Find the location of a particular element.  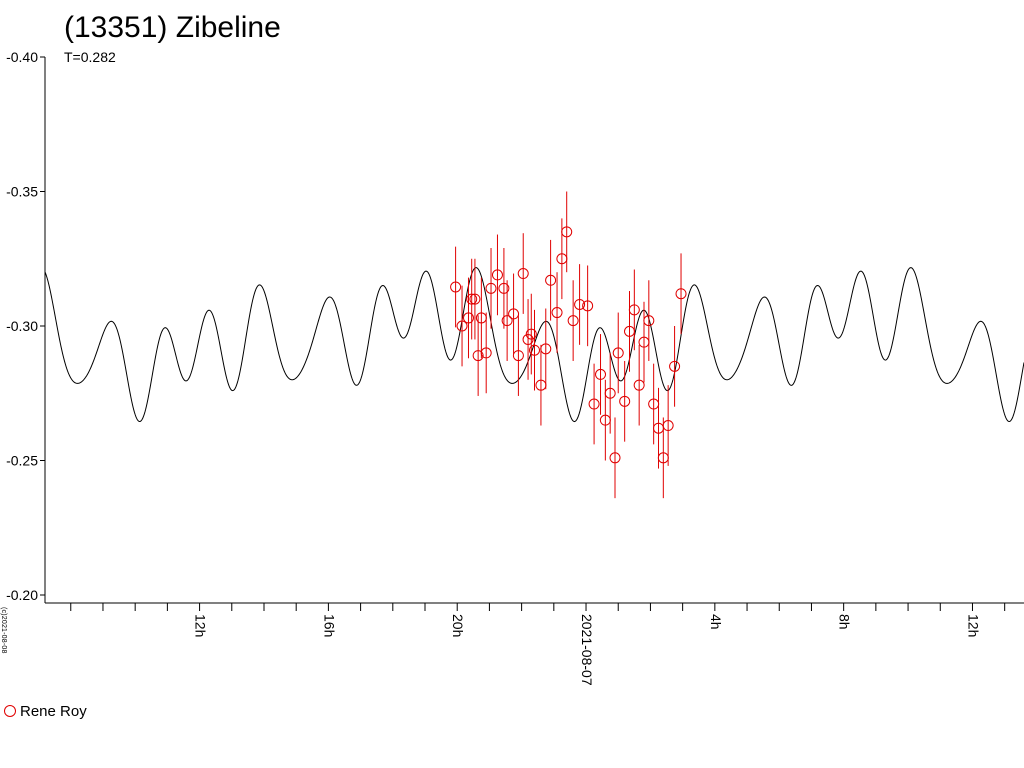

credit-text: (c)2021-08-08 is located at coordinates (3, 630).